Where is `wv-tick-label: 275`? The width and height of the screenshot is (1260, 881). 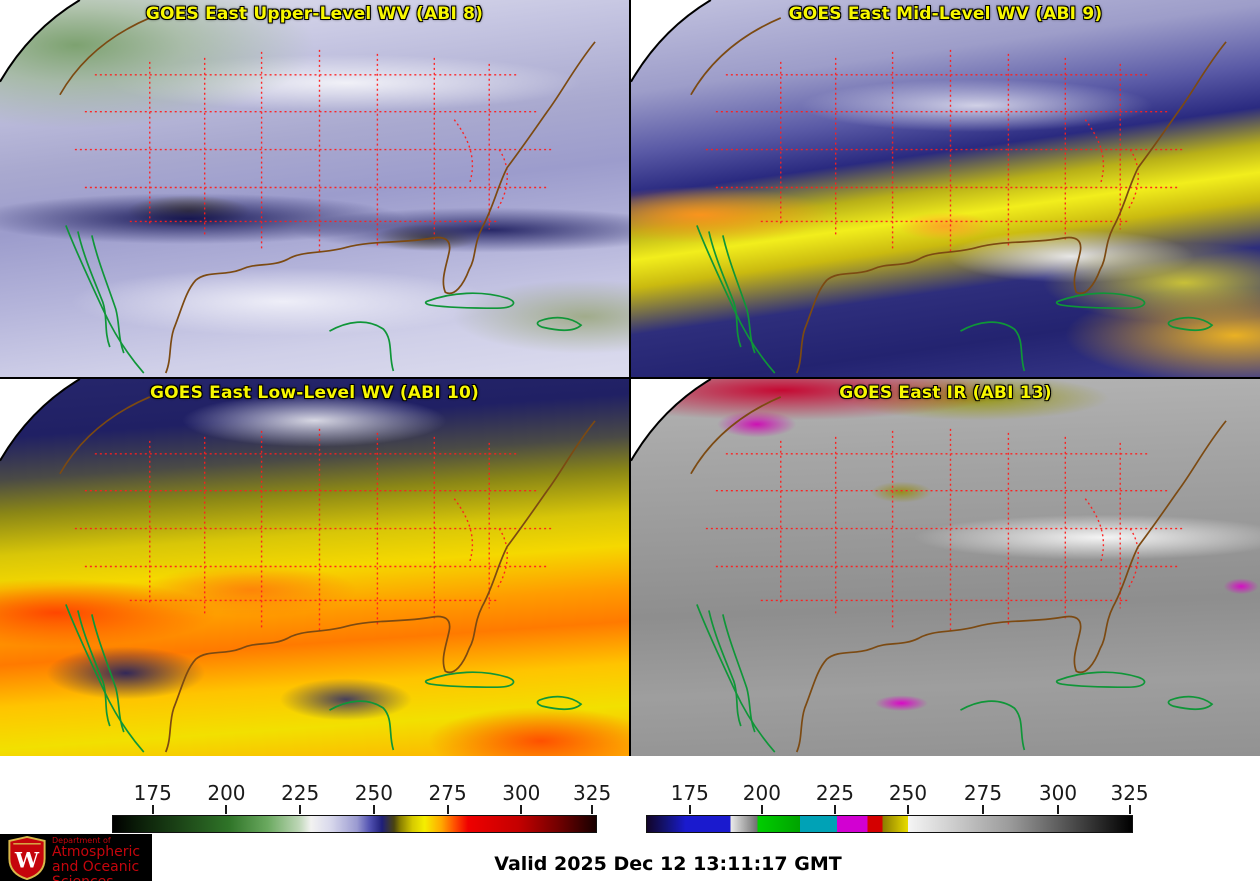
wv-tick-label: 275 is located at coordinates (447, 793).